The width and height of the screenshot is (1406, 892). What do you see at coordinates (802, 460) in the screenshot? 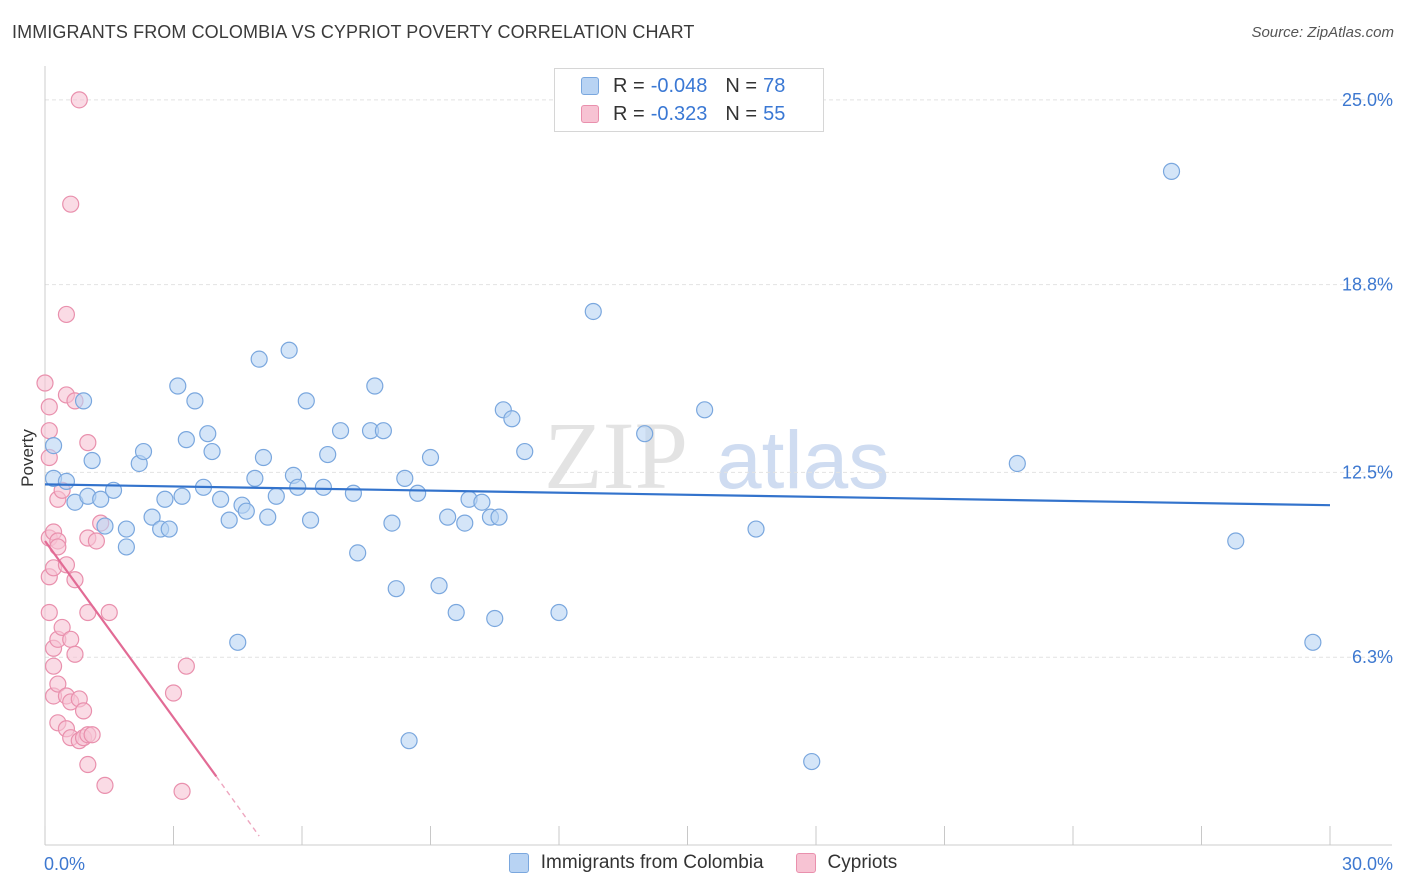
I see `watermark-atlas: atlas` at bounding box center [802, 460].